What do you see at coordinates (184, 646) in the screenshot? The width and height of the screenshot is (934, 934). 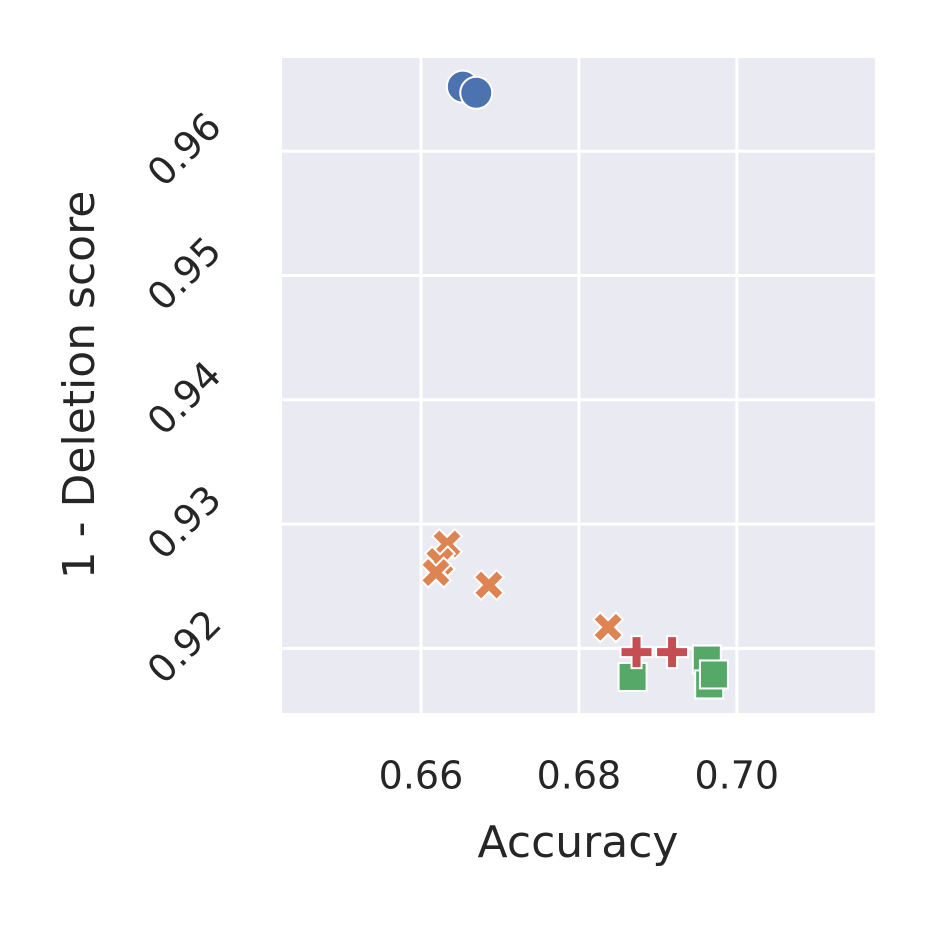 I see `y-tick-label: 0.92` at bounding box center [184, 646].